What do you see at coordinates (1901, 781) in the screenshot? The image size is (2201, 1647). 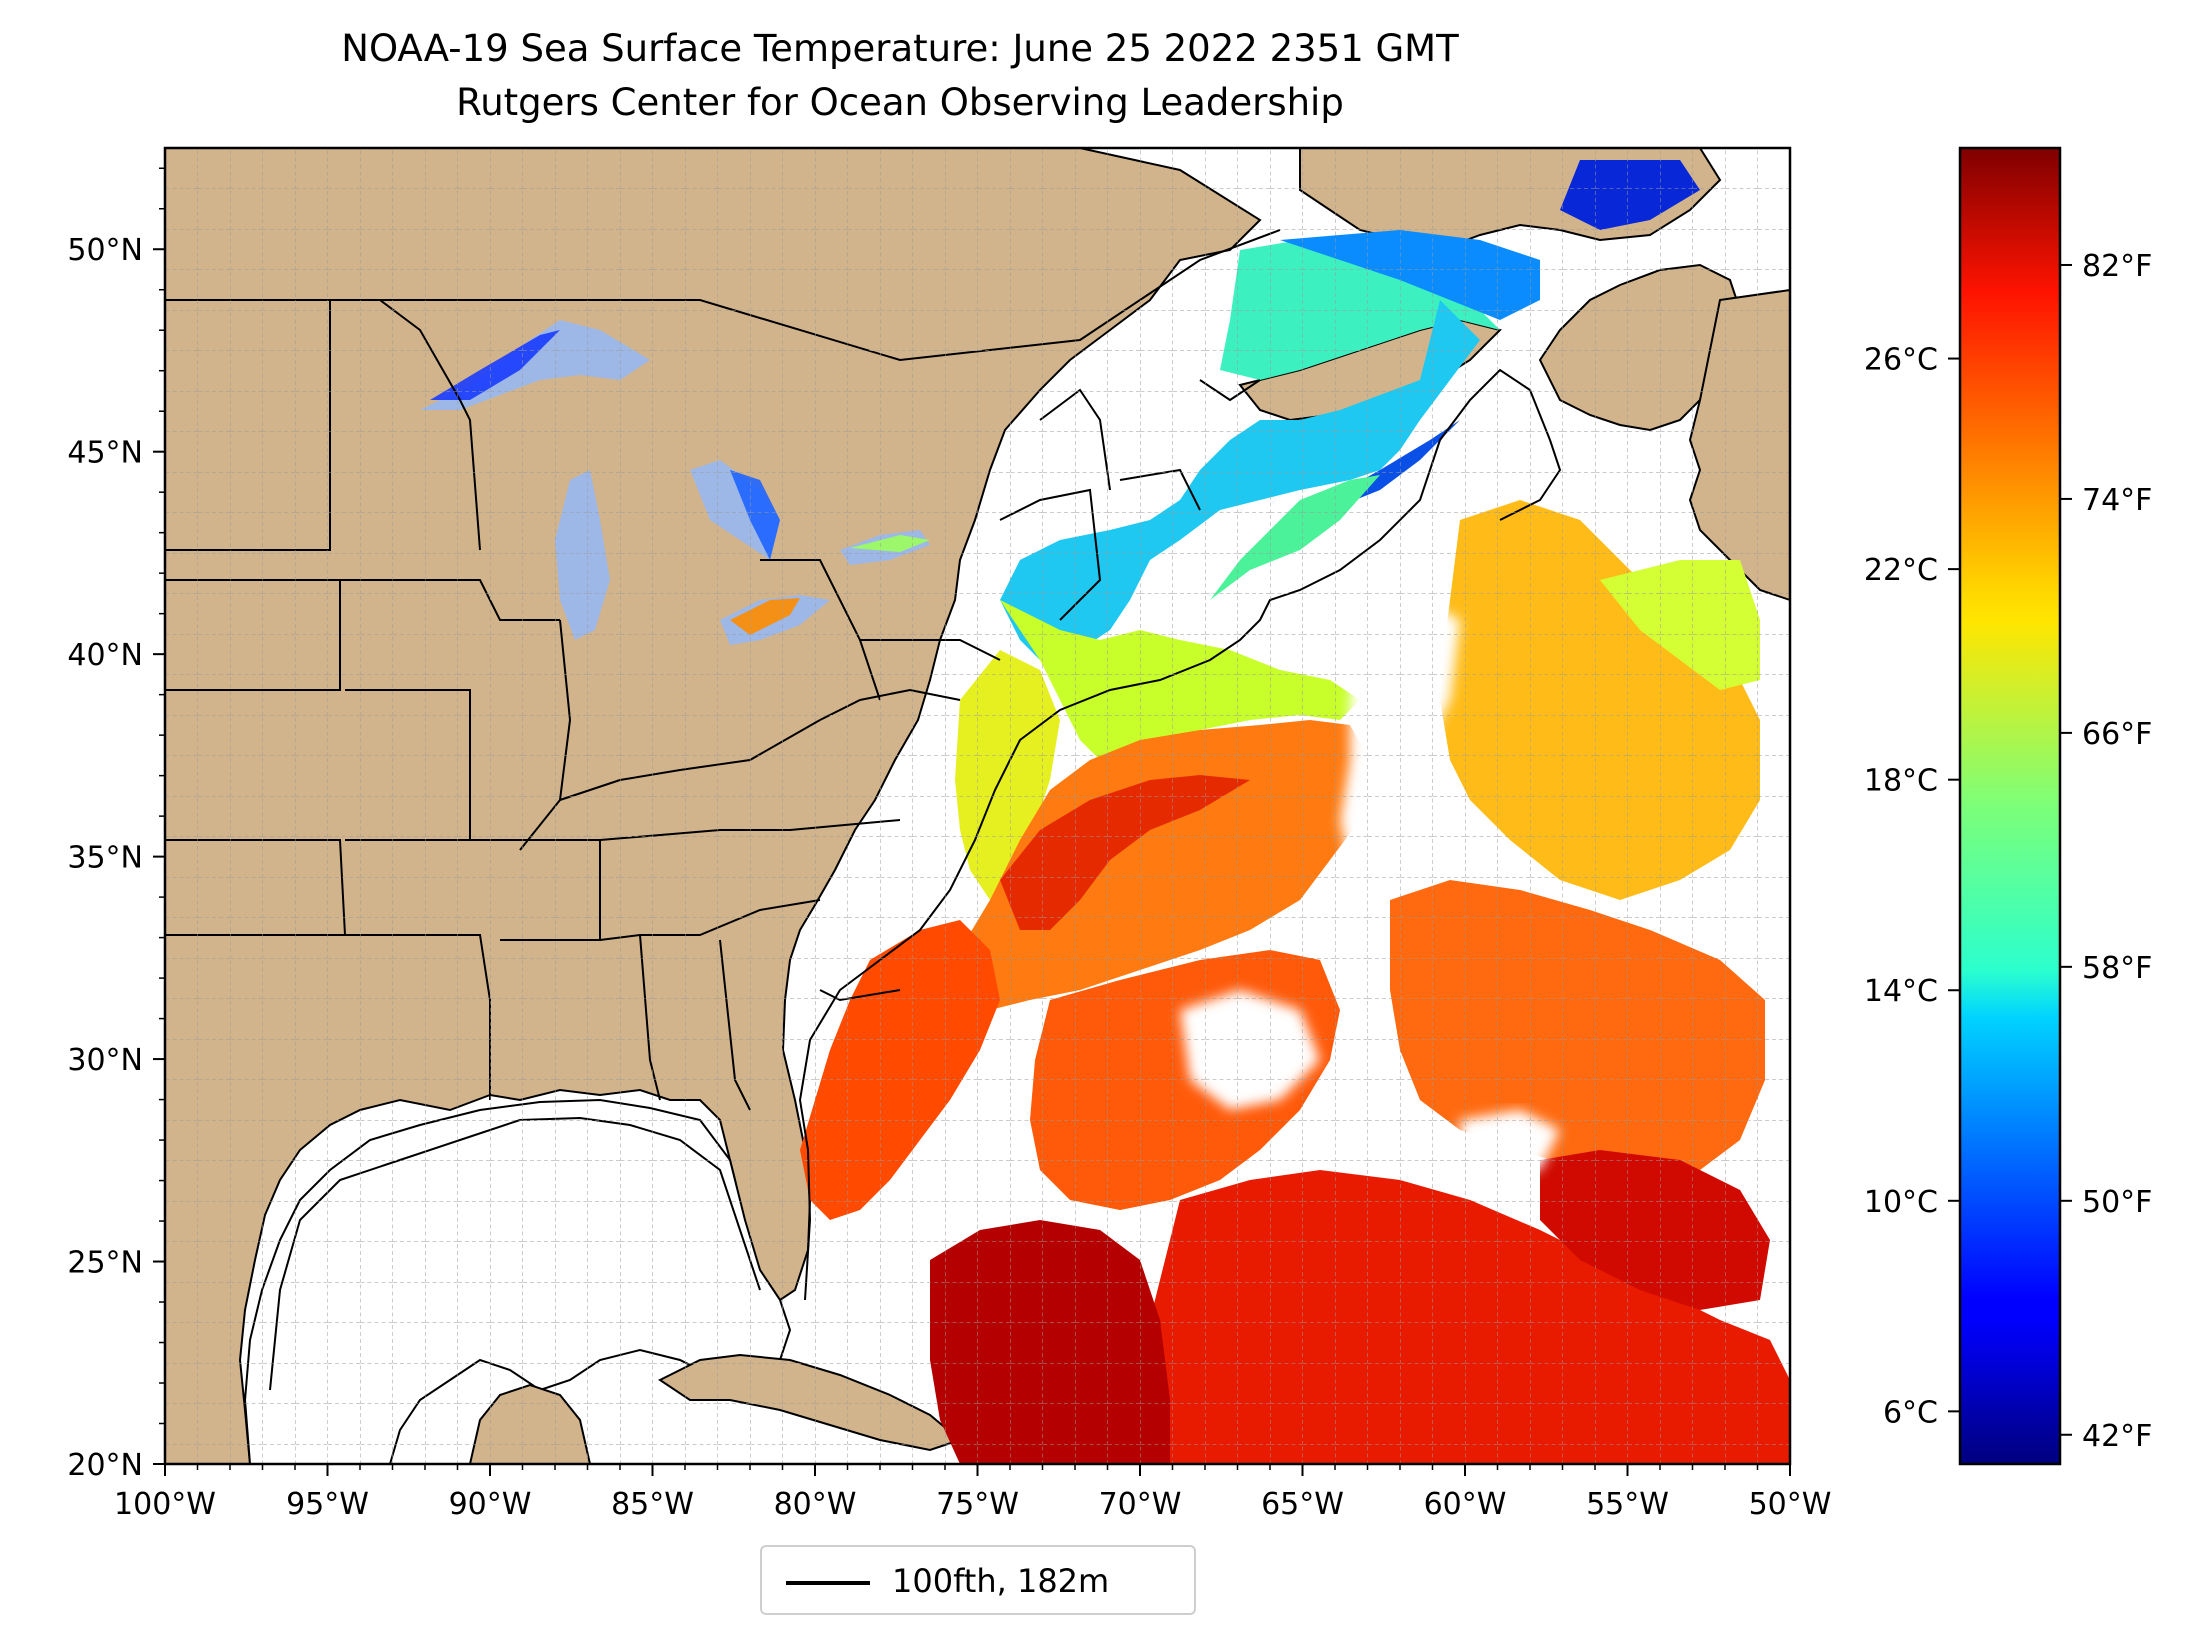 I see `celsius-tick-label: 18°C` at bounding box center [1901, 781].